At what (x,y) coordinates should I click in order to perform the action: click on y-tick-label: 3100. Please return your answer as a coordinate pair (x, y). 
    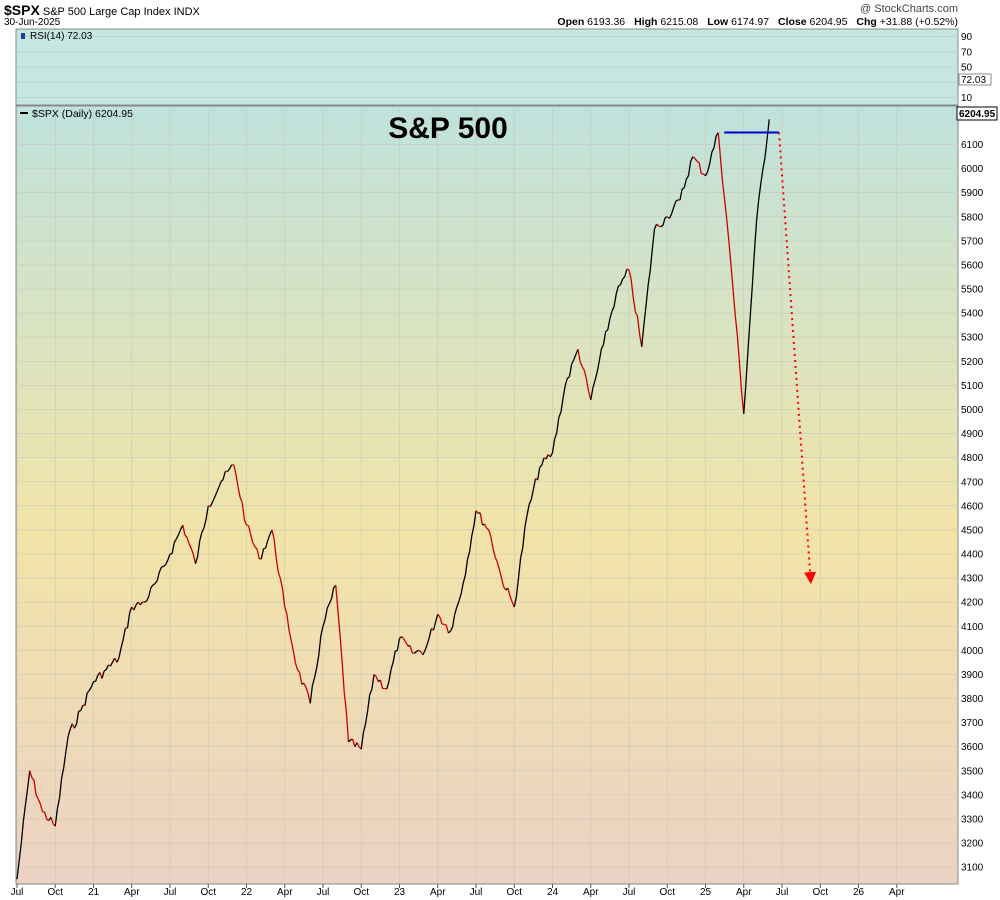
    Looking at the image, I should click on (972, 868).